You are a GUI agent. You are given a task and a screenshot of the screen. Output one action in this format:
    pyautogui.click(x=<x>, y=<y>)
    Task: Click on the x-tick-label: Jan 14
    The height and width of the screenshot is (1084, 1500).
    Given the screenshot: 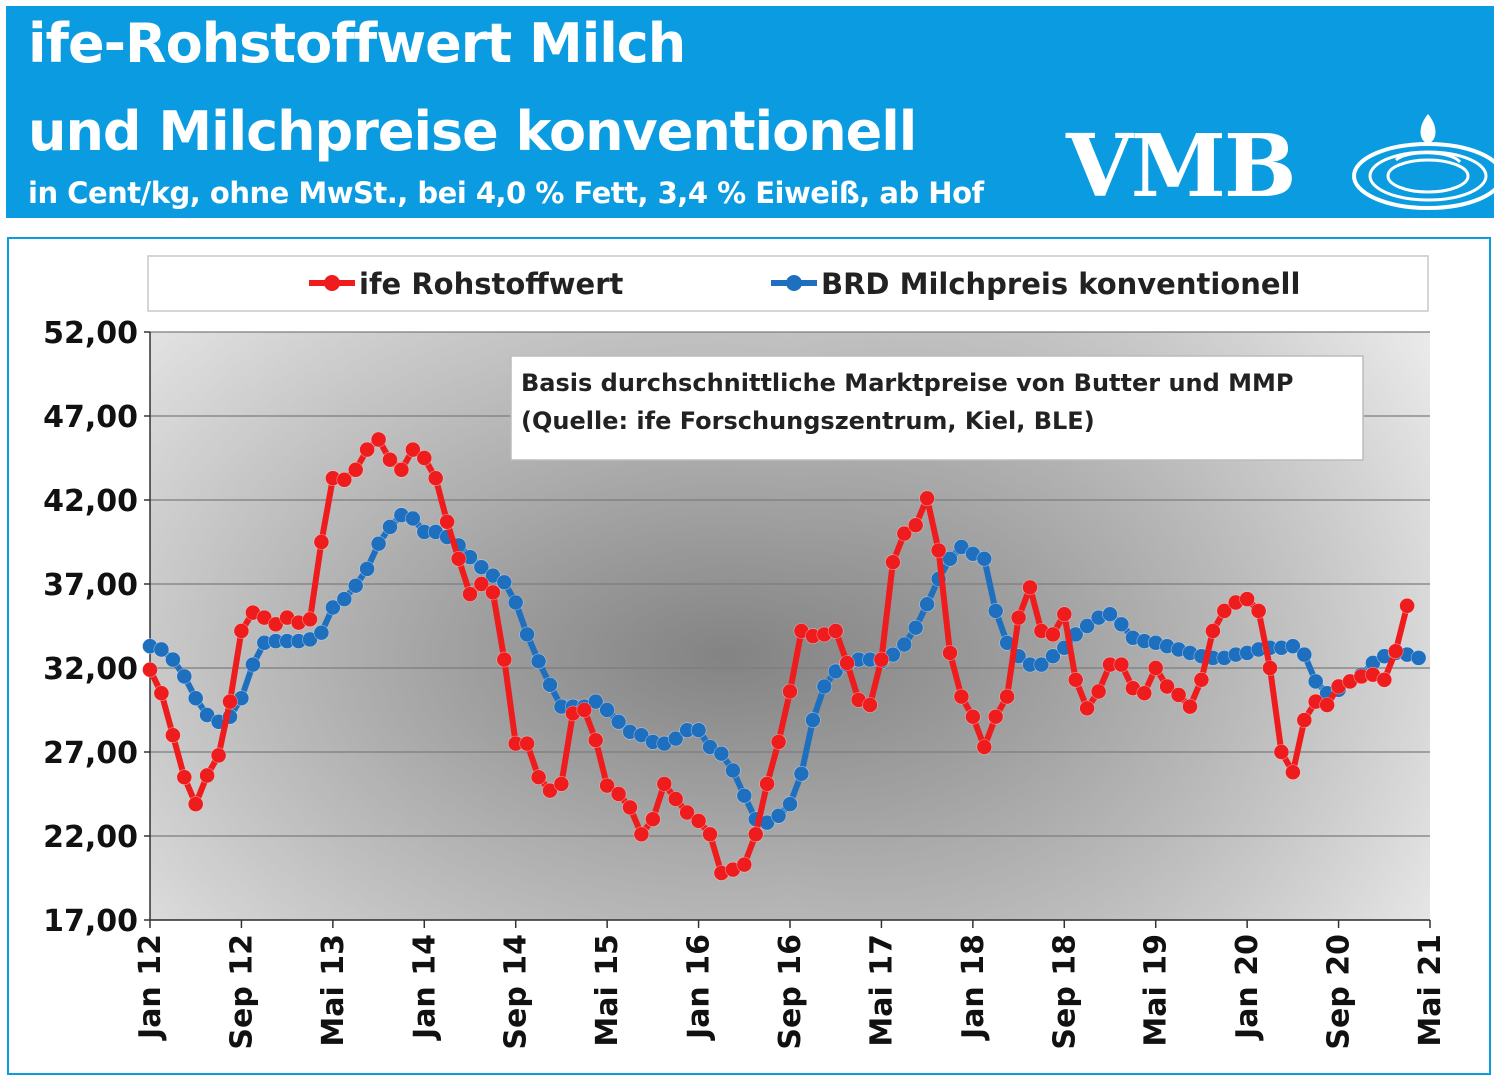 What is the action you would take?
    pyautogui.click(x=424, y=987)
    